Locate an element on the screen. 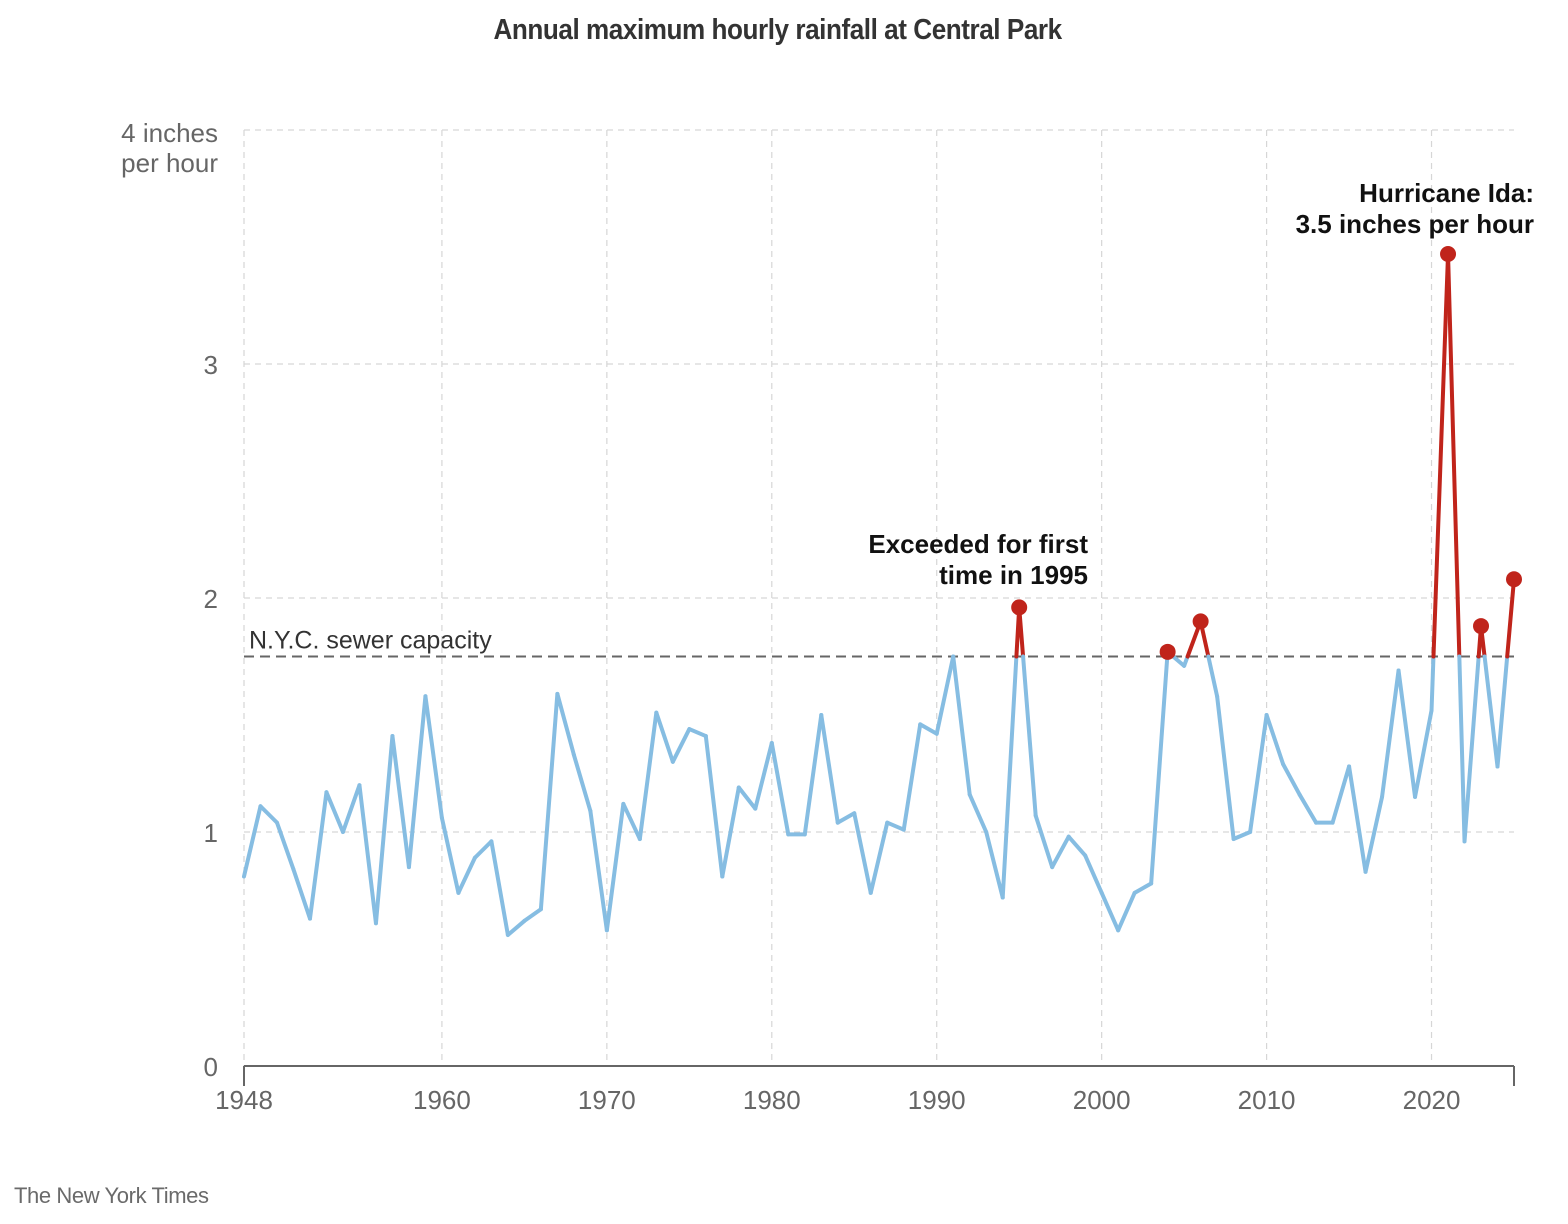 This screenshot has width=1568, height=1224. annotation-ida: 3.5 inches per hour is located at coordinates (1415, 224).